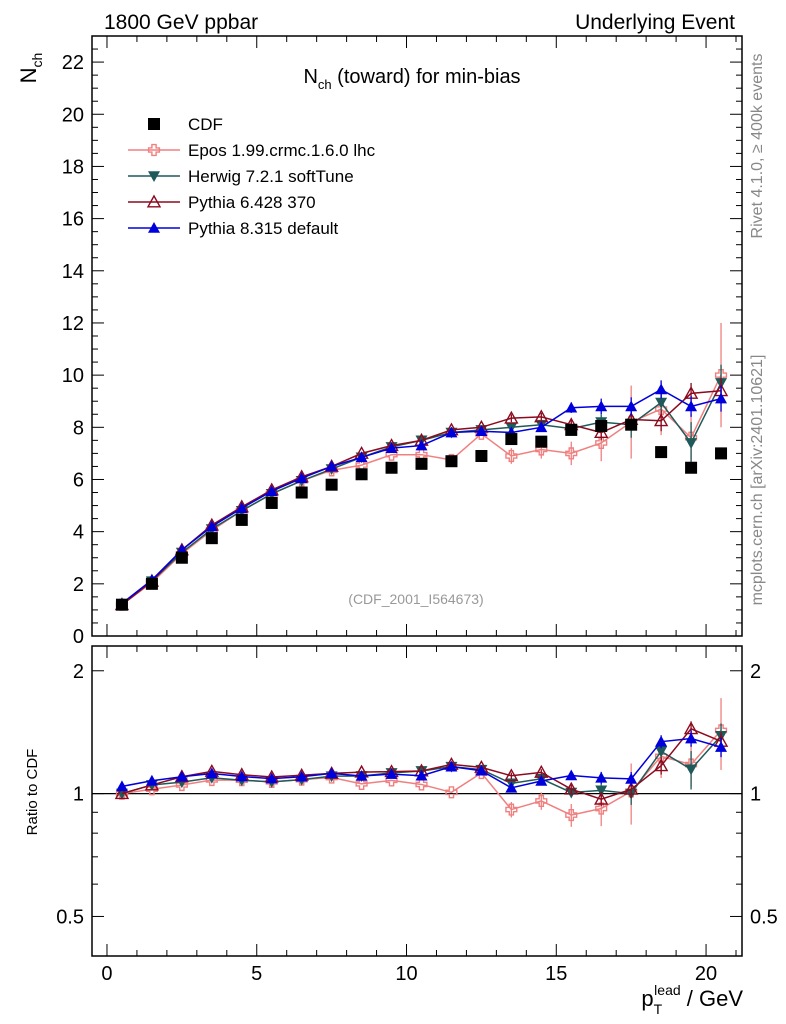 This screenshot has height=1024, width=786. What do you see at coordinates (73, 272) in the screenshot?
I see `y-tick-label: 14` at bounding box center [73, 272].